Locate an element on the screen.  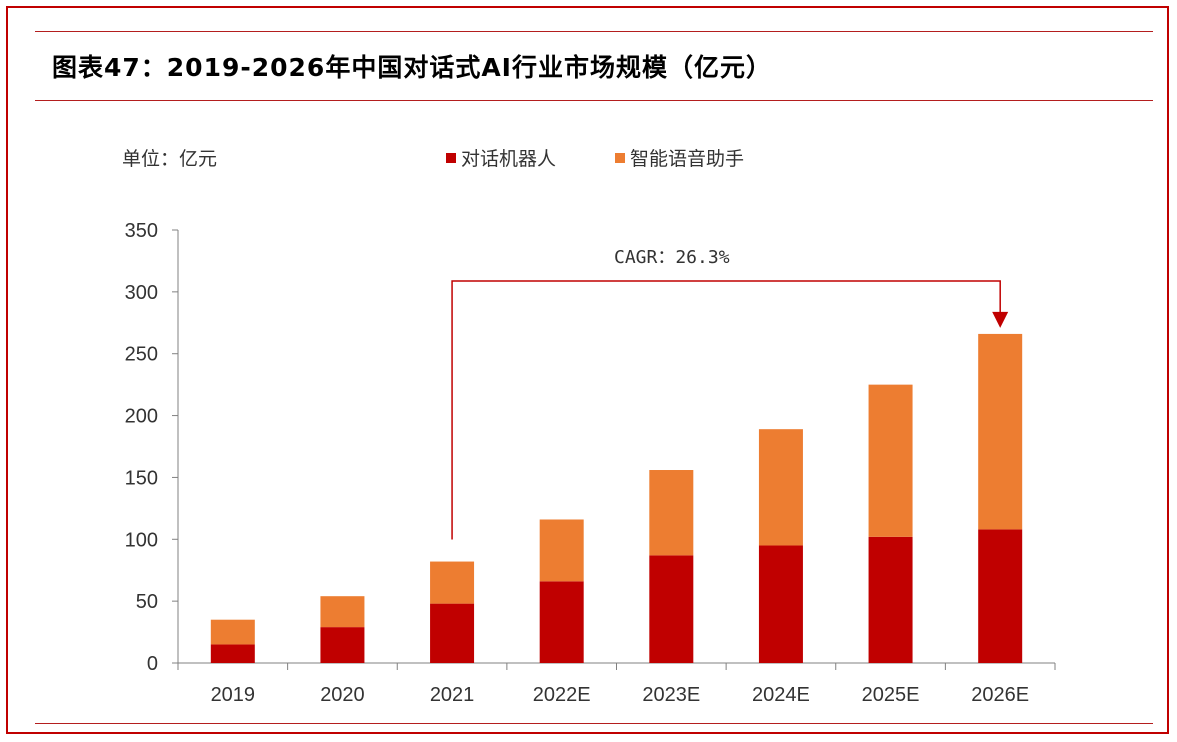
unit-label: 单位：亿元 is located at coordinates (169, 159).